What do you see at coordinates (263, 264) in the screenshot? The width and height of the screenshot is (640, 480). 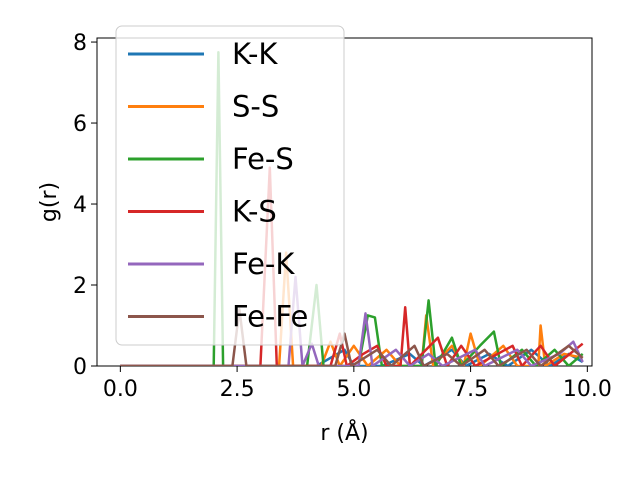 I see `legend-label: Fe-K` at bounding box center [263, 264].